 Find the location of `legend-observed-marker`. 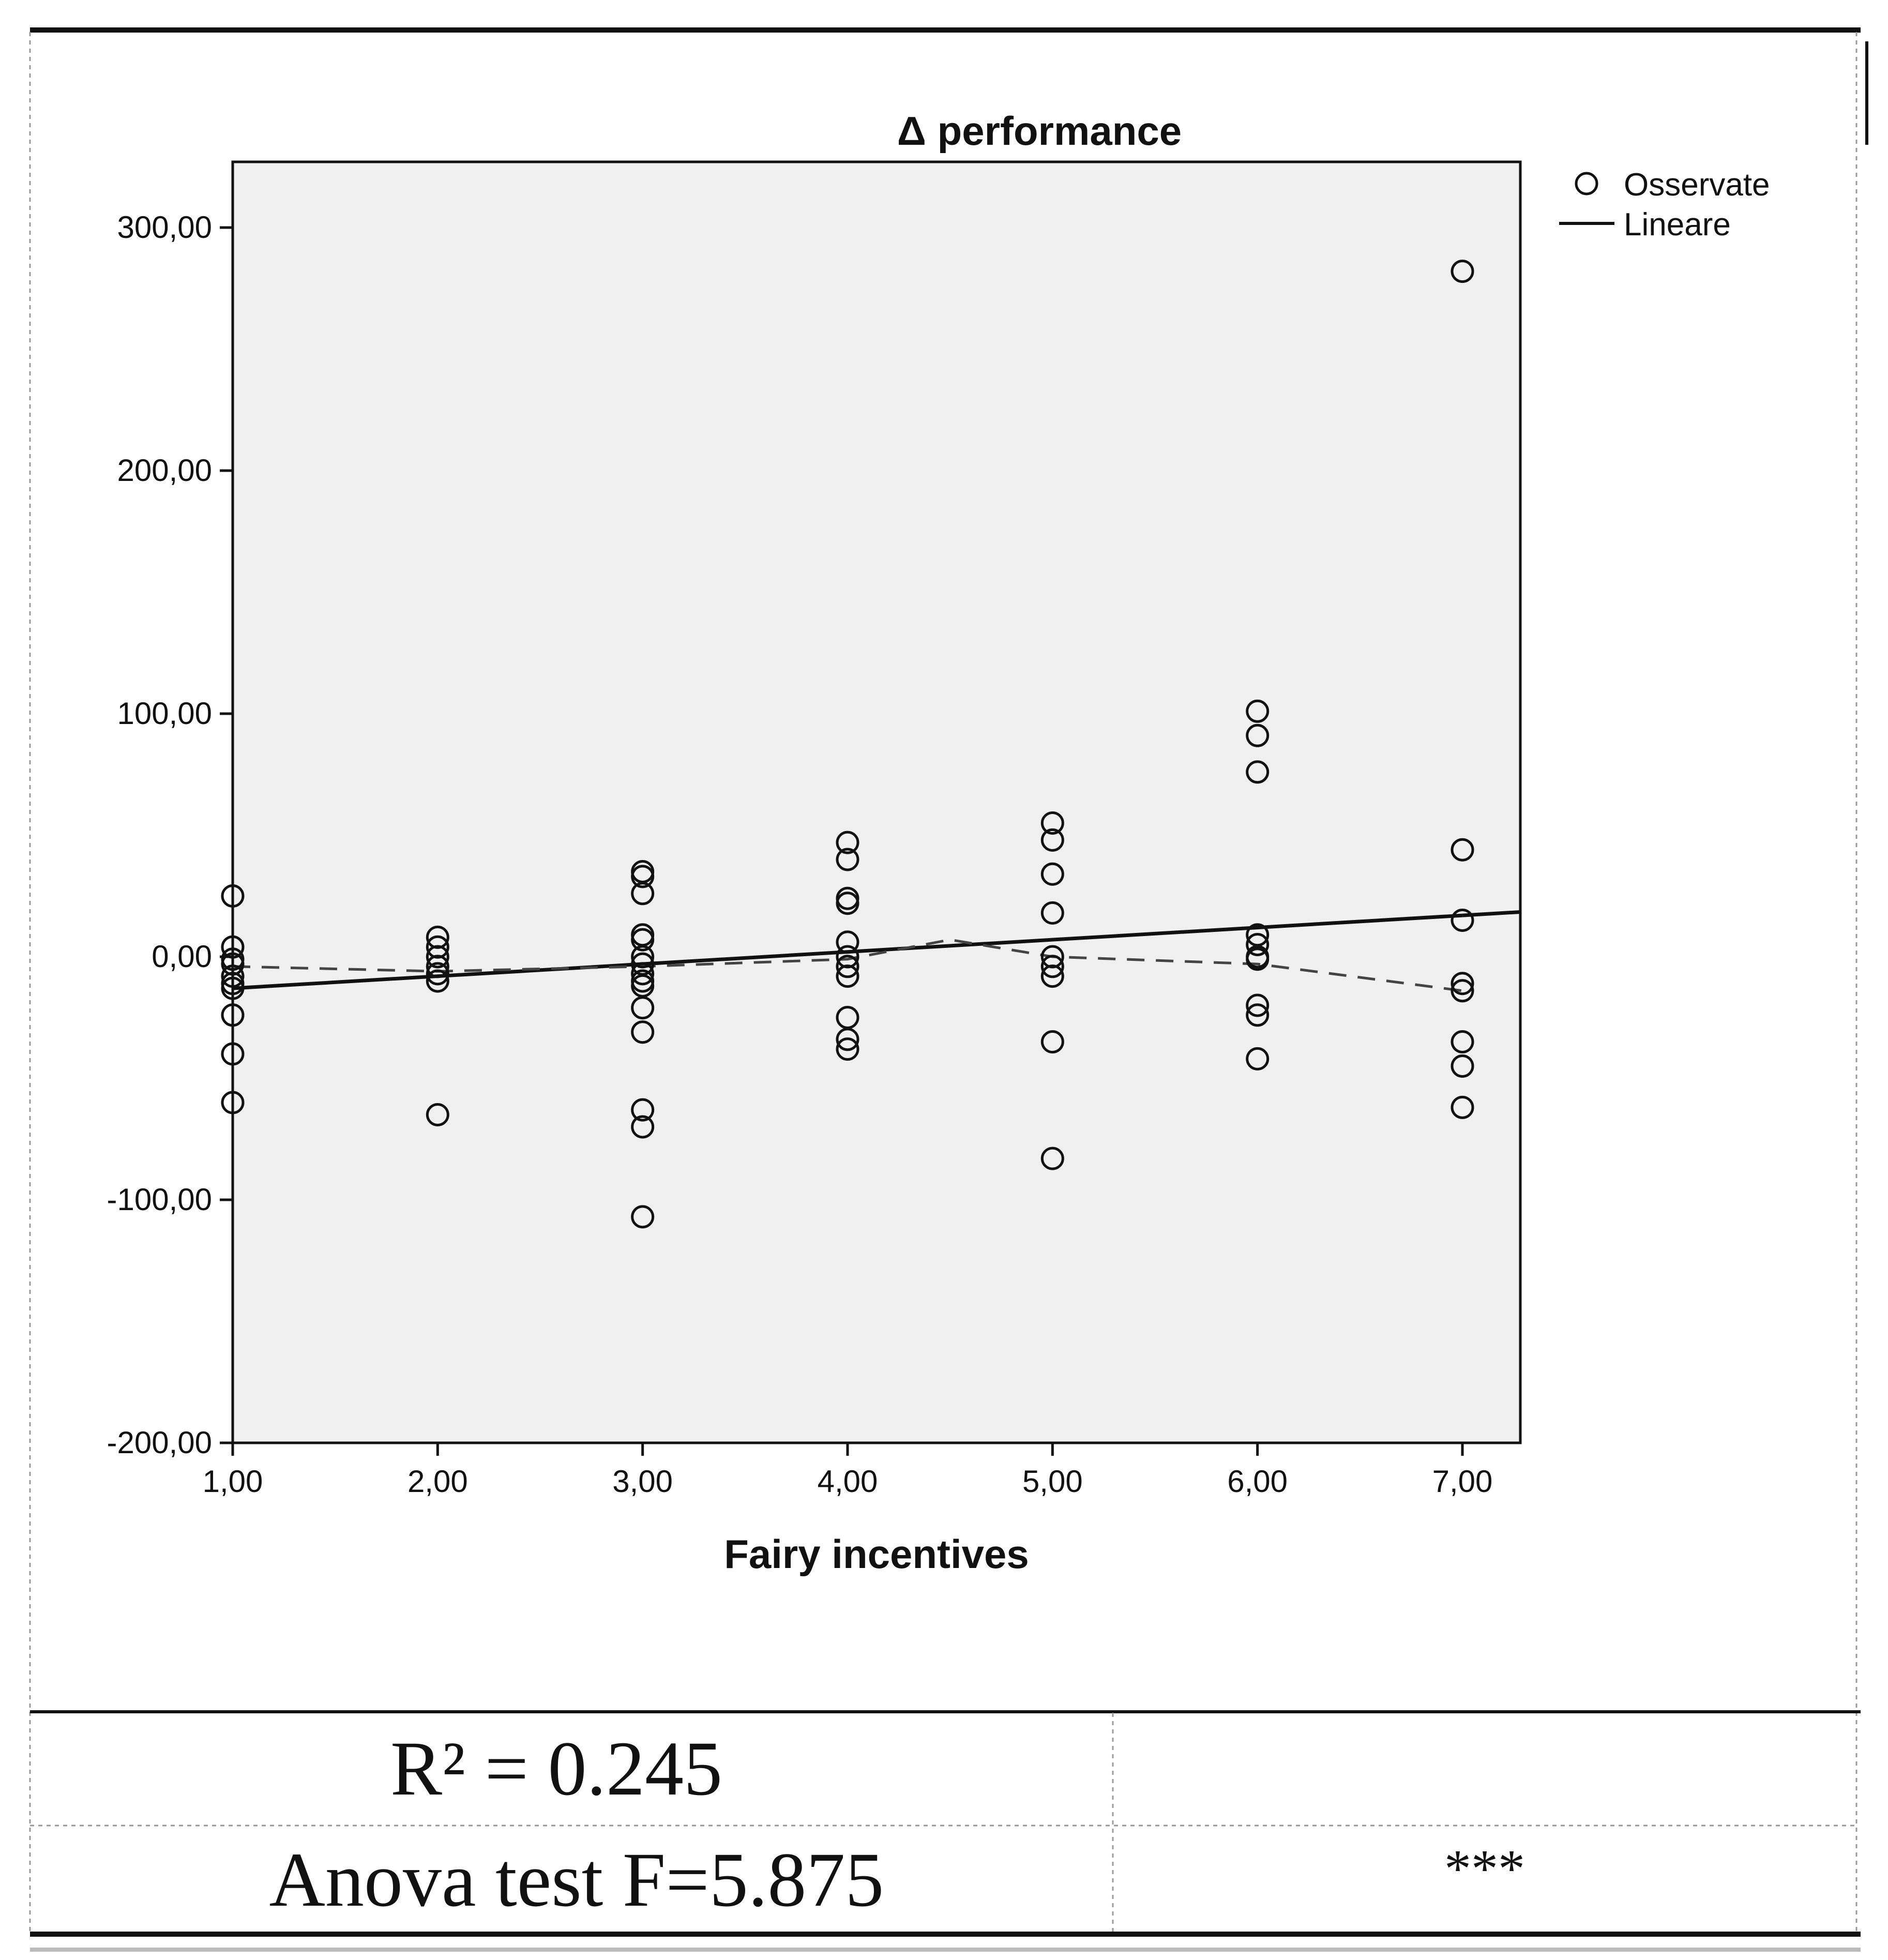

legend-observed-marker is located at coordinates (1586, 183).